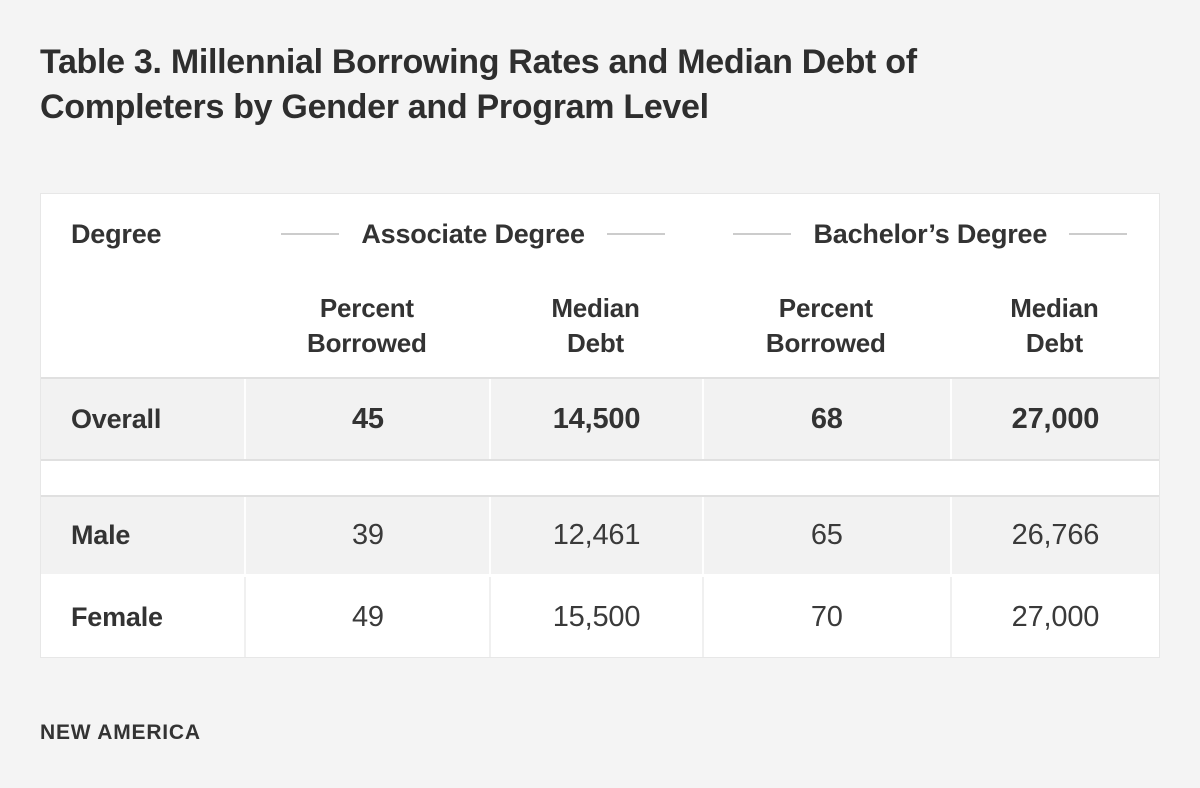 The width and height of the screenshot is (1200, 788). I want to click on table-row-male: Male 39 12,461 65 26,766, so click(600, 537).